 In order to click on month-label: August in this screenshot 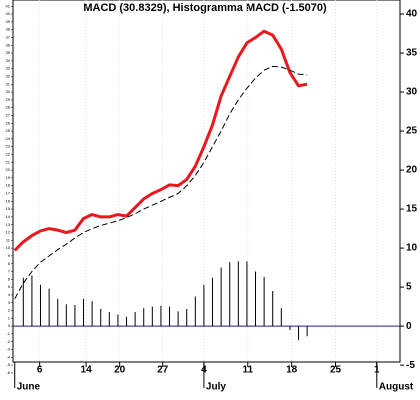, I will do `click(396, 387)`.